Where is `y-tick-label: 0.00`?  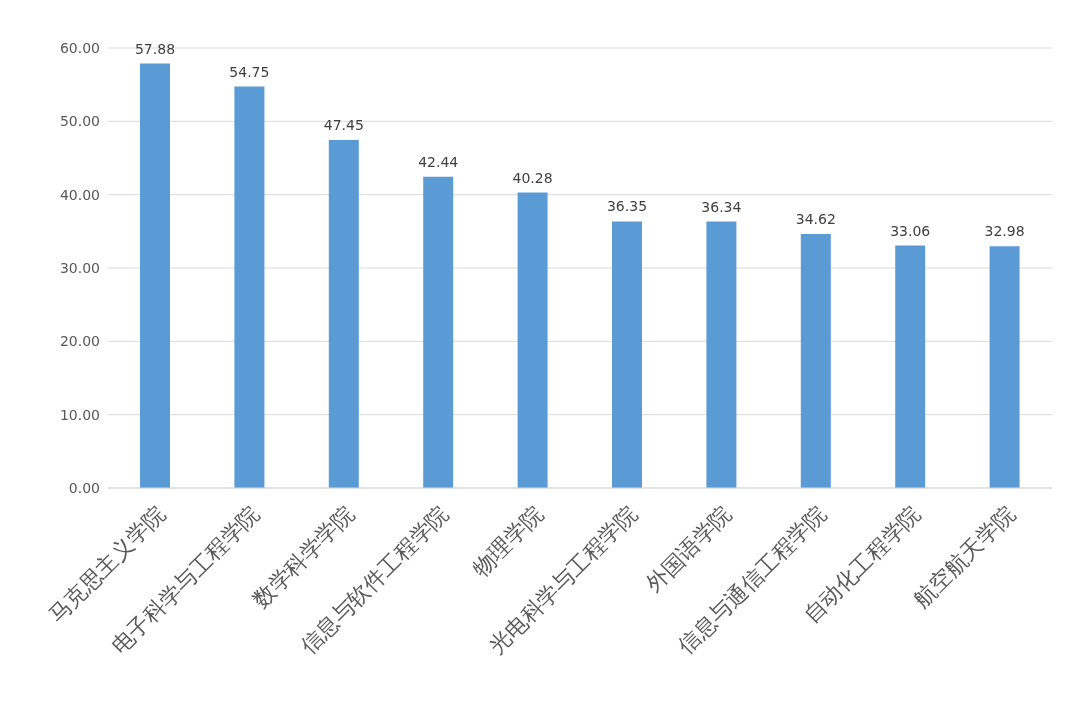
y-tick-label: 0.00 is located at coordinates (84, 487).